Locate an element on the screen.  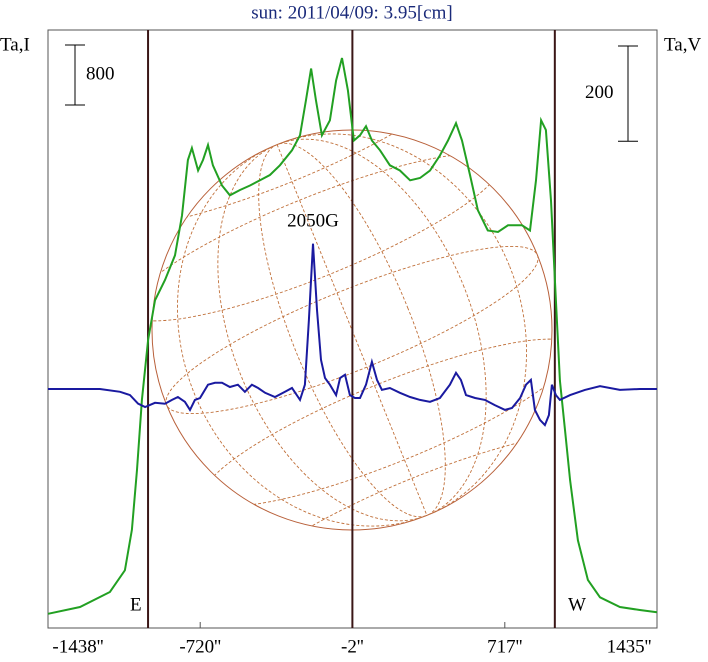
y2-axis-label: Ta,V is located at coordinates (682, 44).